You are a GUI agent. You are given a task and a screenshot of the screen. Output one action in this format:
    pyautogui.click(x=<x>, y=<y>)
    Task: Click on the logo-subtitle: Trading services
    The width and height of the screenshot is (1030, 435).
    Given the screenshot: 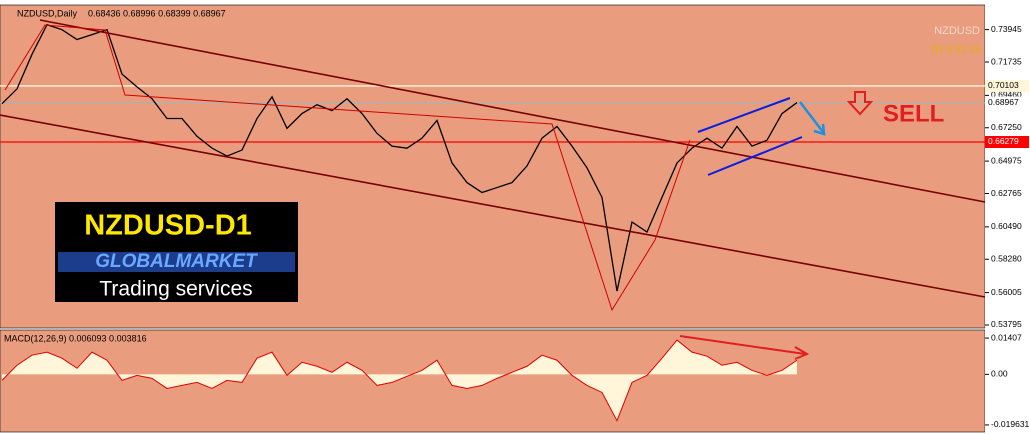 What is the action you would take?
    pyautogui.click(x=175, y=289)
    